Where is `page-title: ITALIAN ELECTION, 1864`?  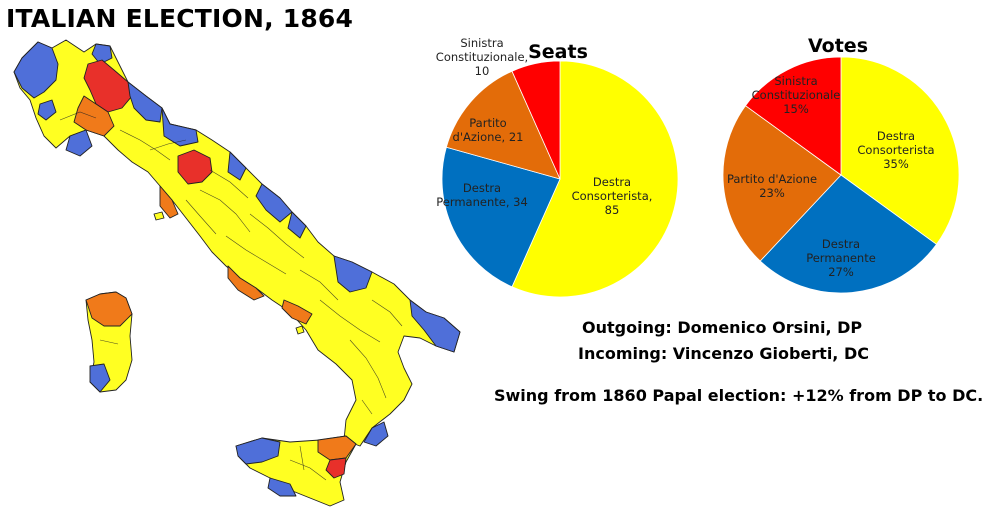
page-title: ITALIAN ELECTION, 1864 is located at coordinates (180, 18).